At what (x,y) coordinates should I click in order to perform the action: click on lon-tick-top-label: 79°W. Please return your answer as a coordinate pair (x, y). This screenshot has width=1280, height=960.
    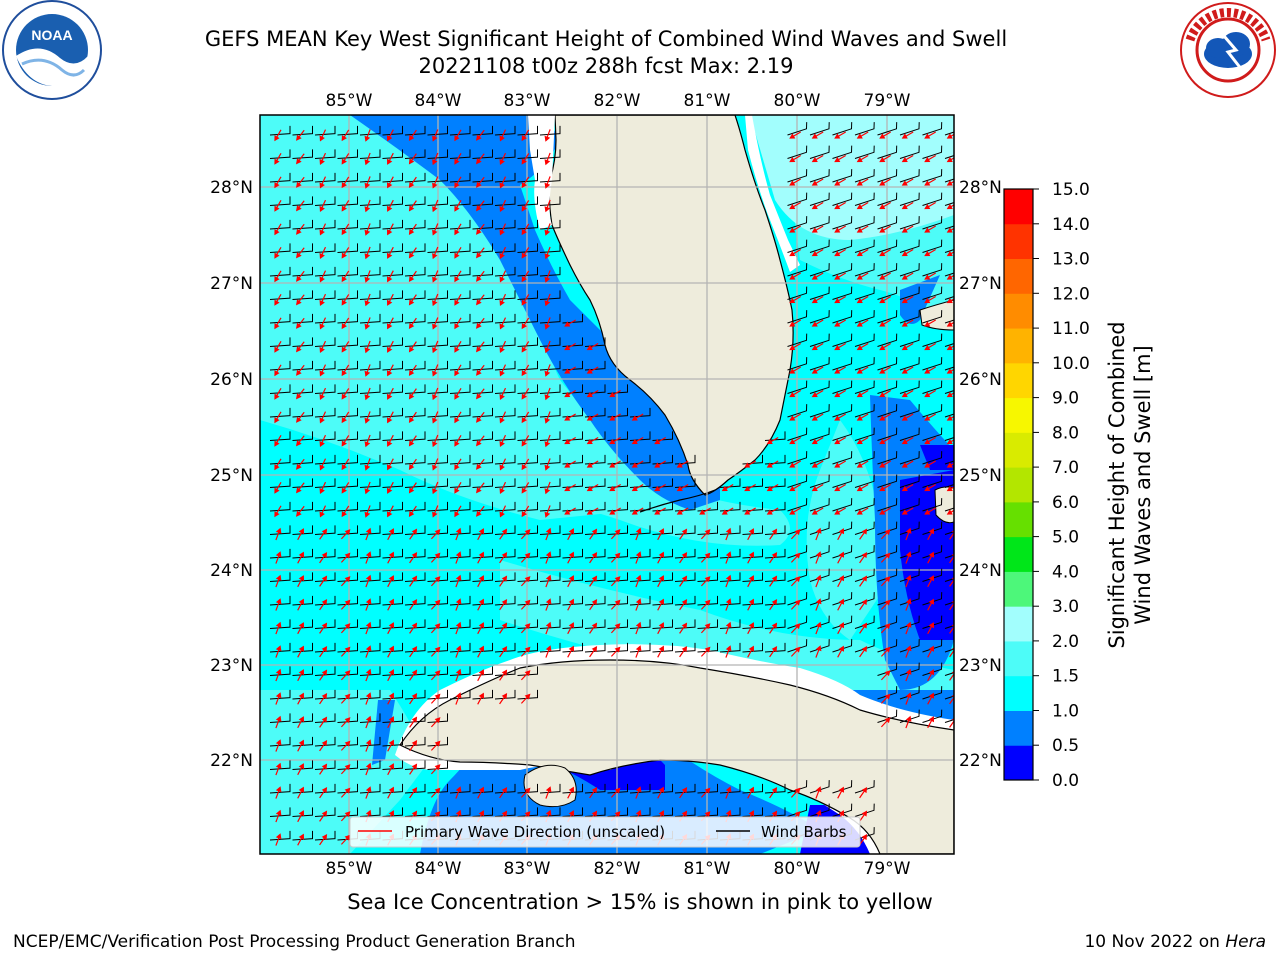
    Looking at the image, I should click on (887, 101).